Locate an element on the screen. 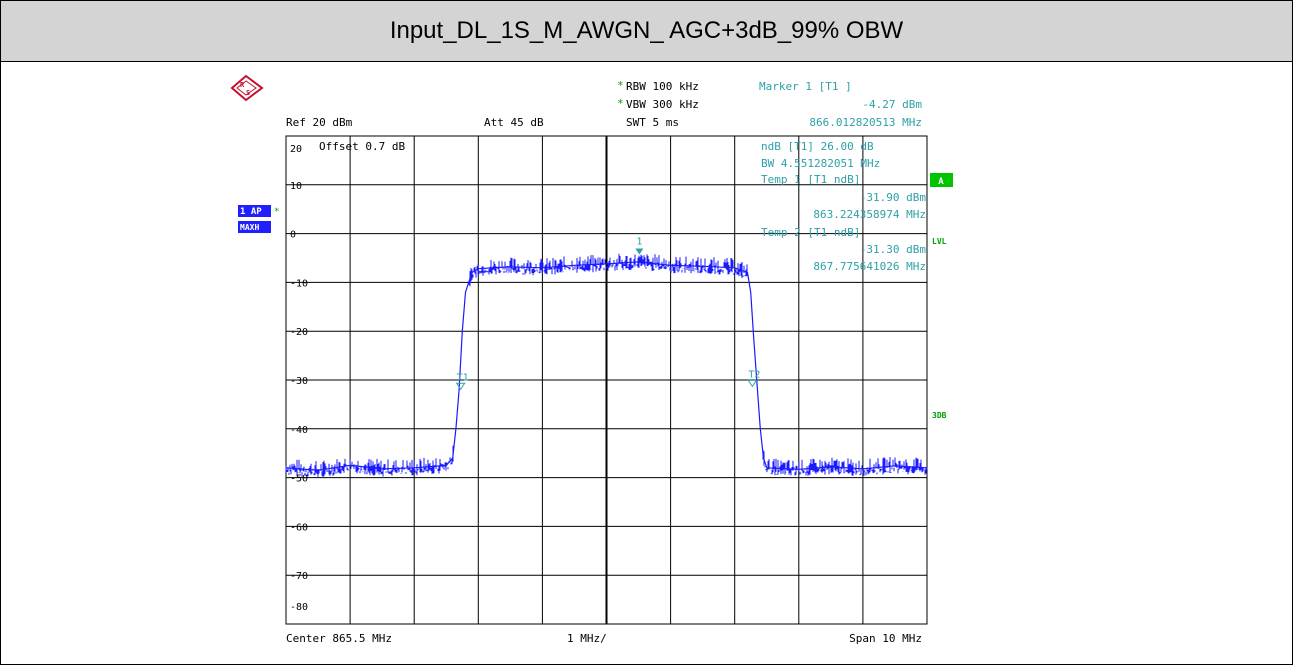 The height and width of the screenshot is (665, 1293). y-tick-label: 0 is located at coordinates (293, 235).